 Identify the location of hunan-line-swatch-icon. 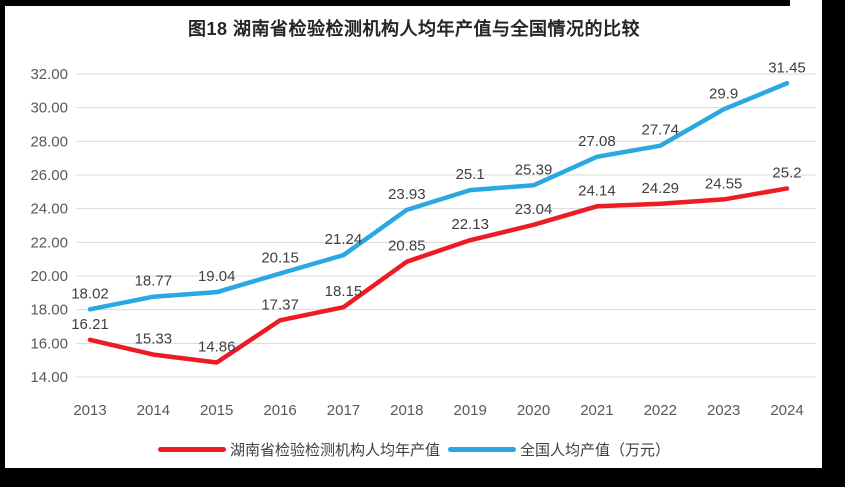
(191, 449).